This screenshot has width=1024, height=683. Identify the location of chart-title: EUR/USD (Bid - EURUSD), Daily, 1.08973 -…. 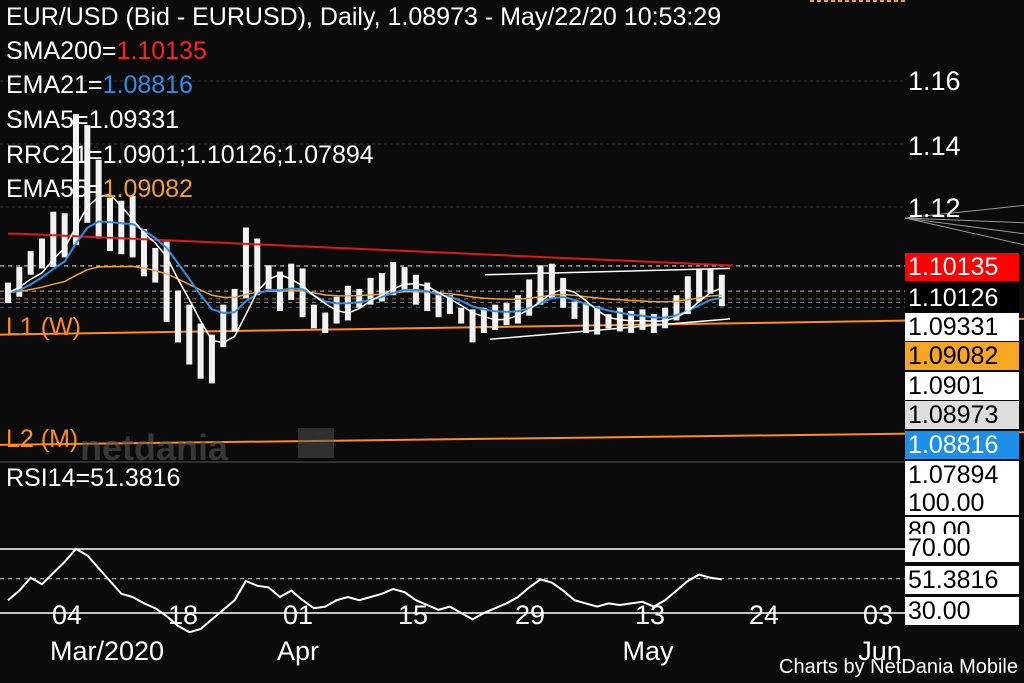
(364, 17).